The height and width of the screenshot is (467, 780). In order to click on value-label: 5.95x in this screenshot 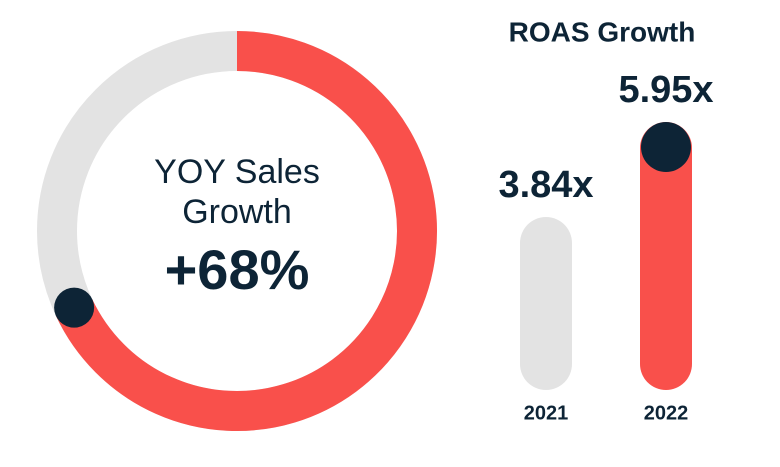, I will do `click(665, 90)`.